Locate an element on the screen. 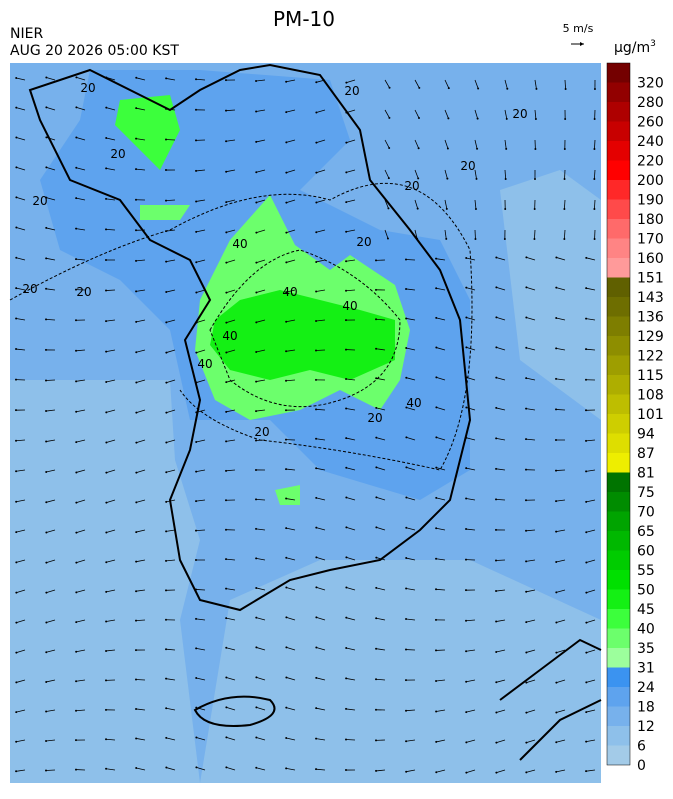 The width and height of the screenshot is (673, 799). legend-label: 75 is located at coordinates (646, 493).